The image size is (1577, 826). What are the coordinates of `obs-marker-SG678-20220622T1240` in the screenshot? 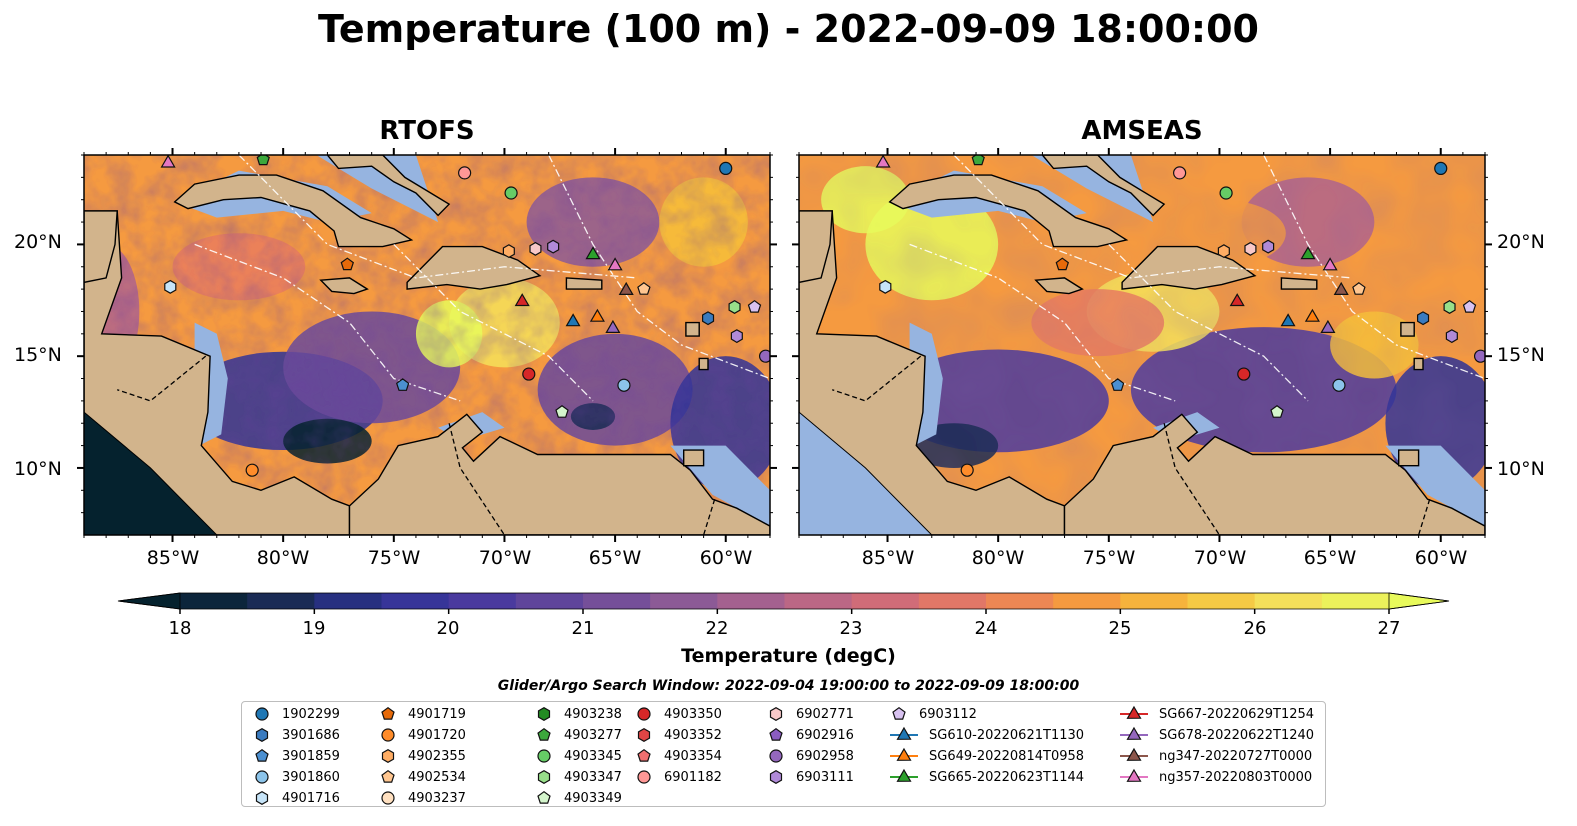 It's located at (1328, 326).